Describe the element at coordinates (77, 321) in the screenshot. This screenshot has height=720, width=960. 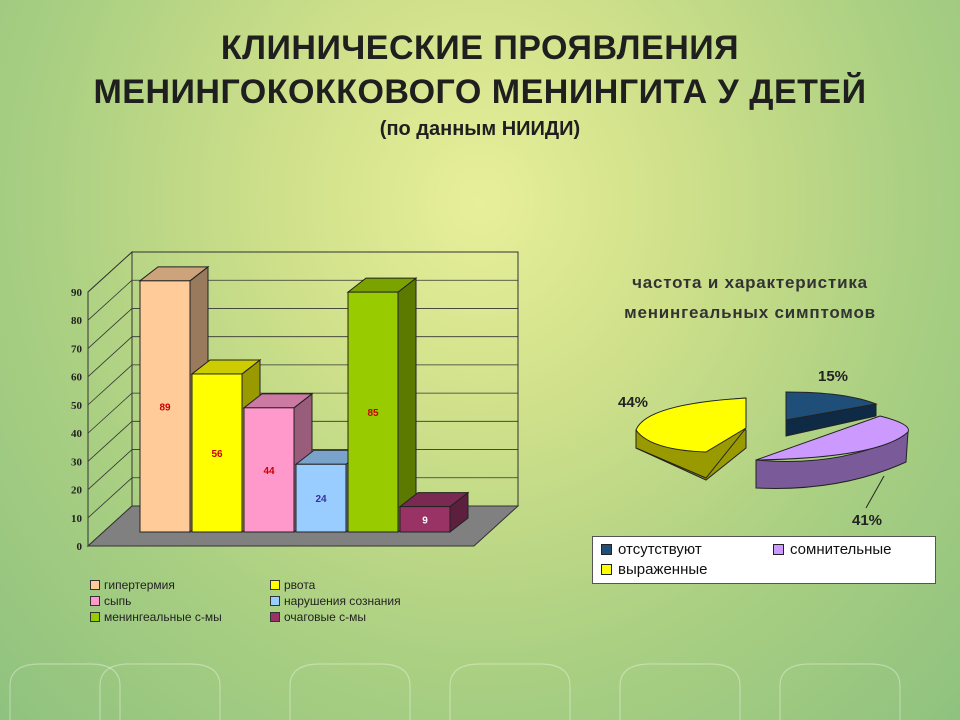
I see `y-tick-label: 80` at that location.